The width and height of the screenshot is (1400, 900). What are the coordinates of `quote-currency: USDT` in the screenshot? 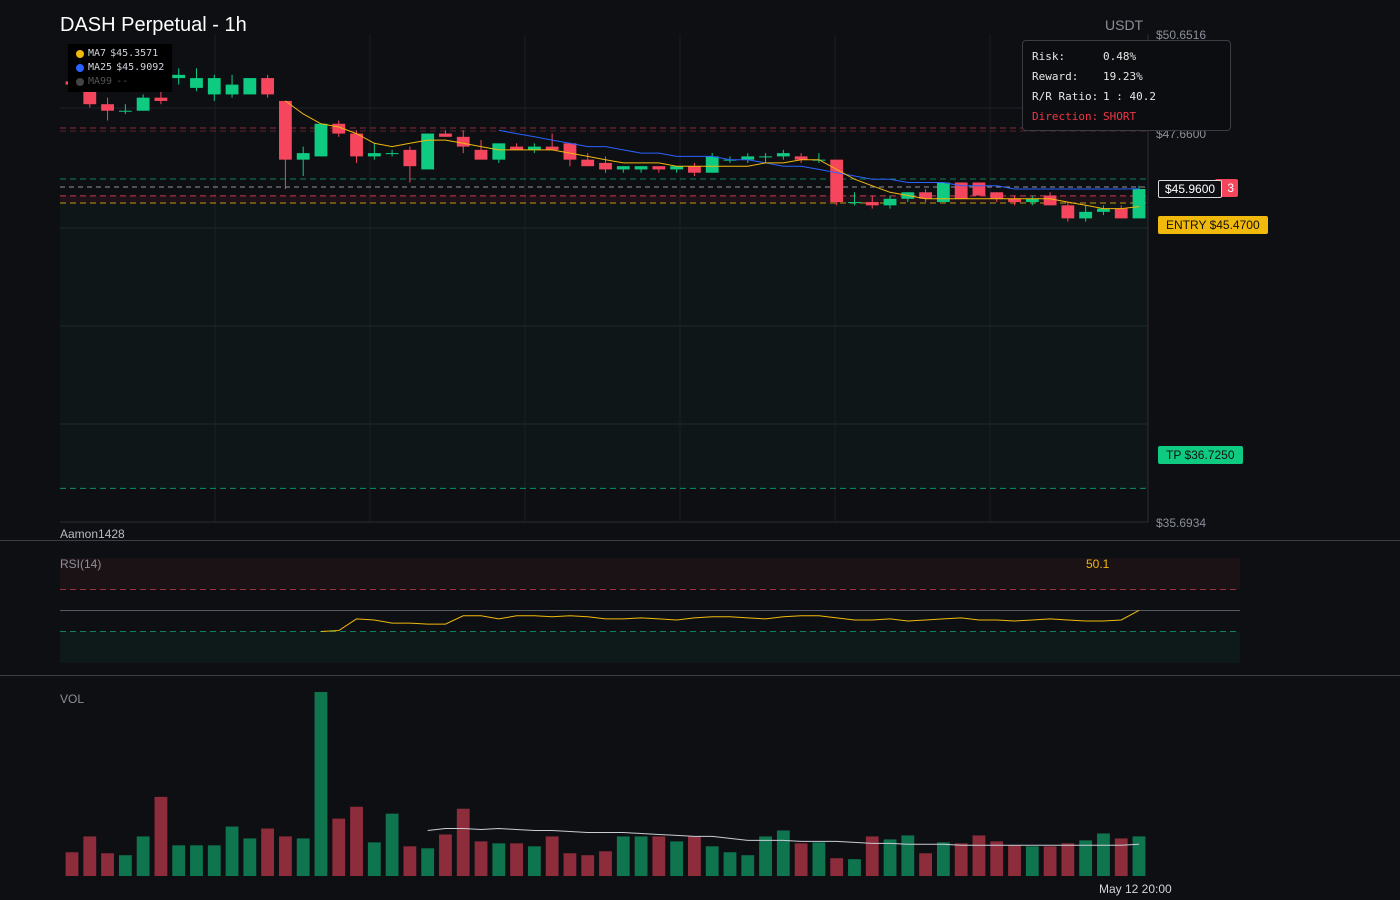 It's located at (1124, 25).